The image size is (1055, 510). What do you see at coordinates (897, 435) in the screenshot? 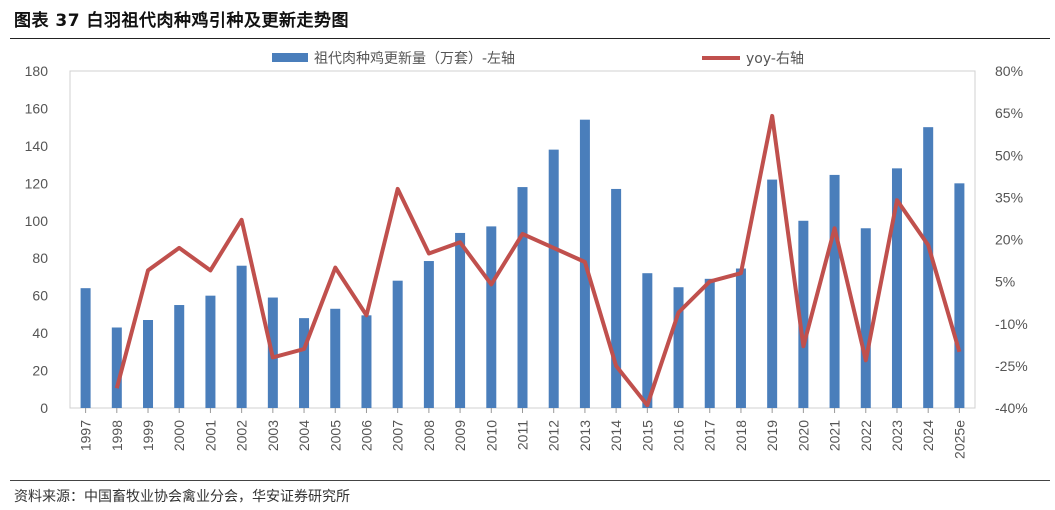
I see `x-tick-label: 2023` at bounding box center [897, 435].